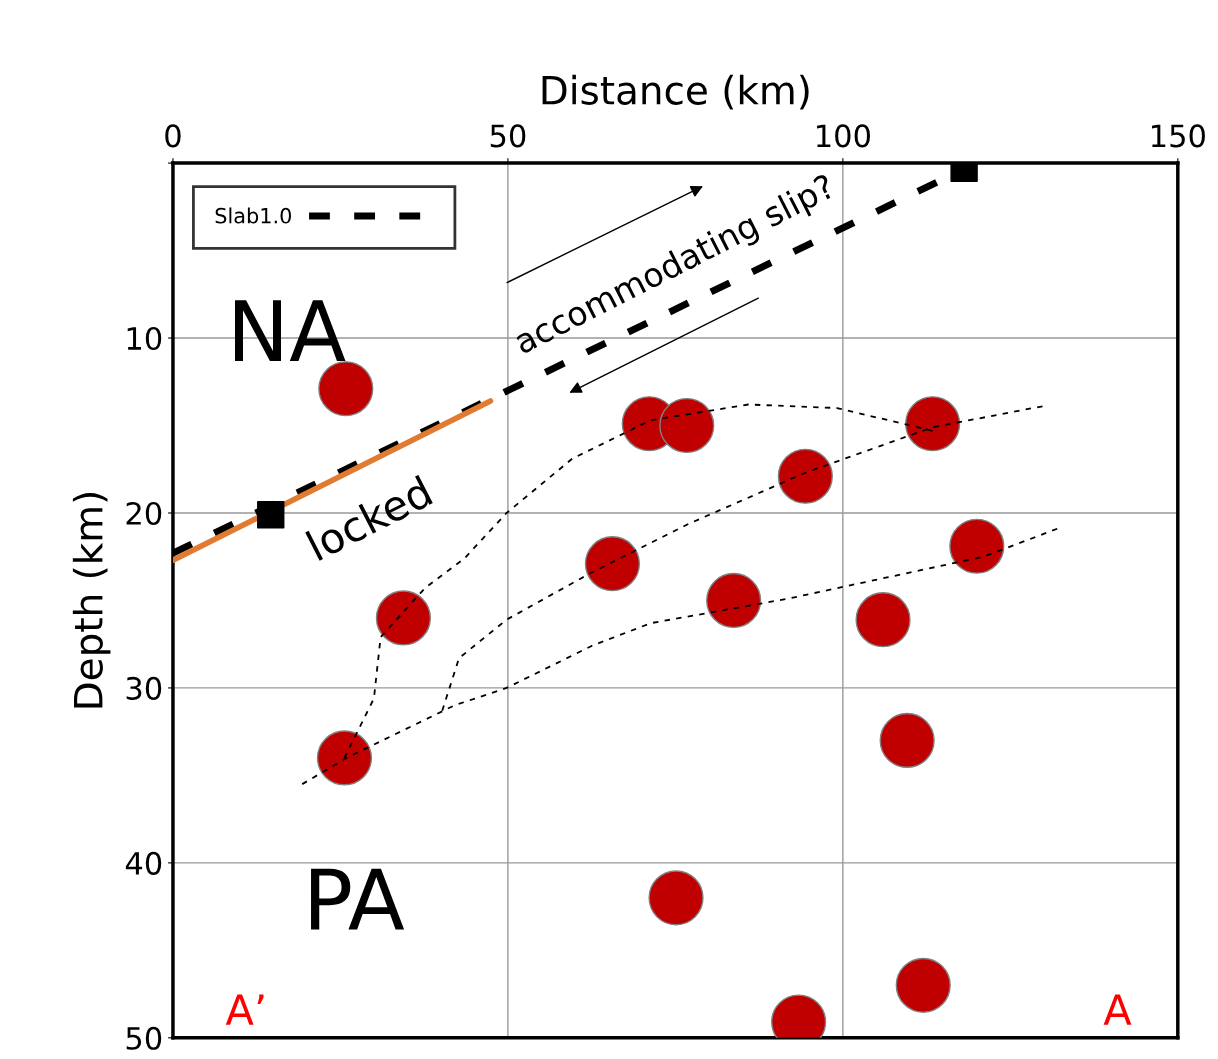  Describe the element at coordinates (253, 215) in the screenshot. I see `text: Slab1.0` at that location.